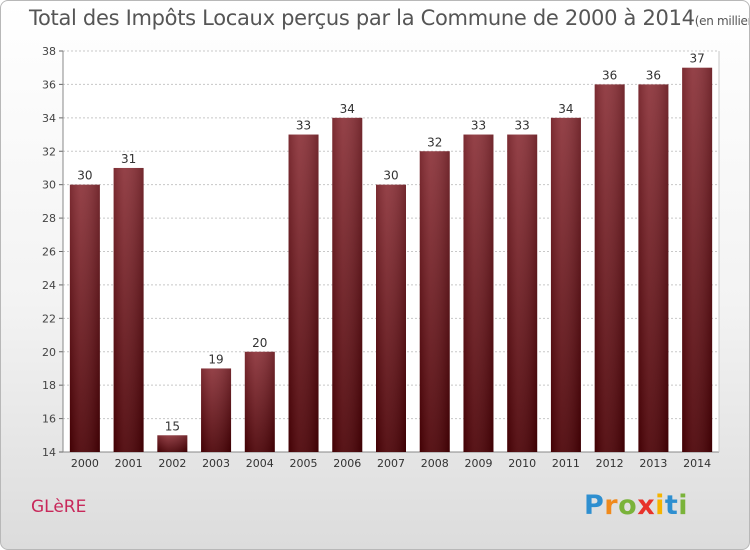  Describe the element at coordinates (611, 505) in the screenshot. I see `logo-letter: r` at that location.